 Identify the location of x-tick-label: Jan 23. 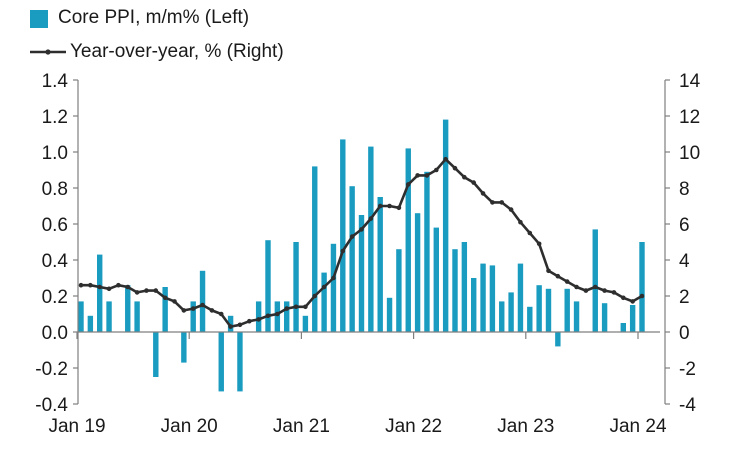
(525, 426).